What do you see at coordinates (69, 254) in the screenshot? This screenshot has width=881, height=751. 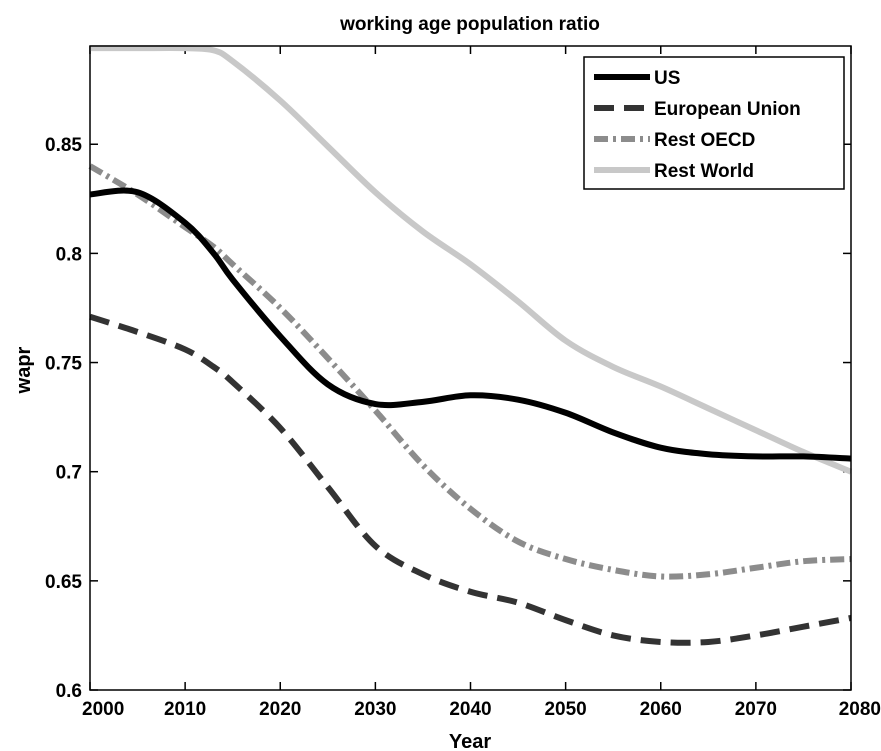 I see `y-tick-label: 0.8` at bounding box center [69, 254].